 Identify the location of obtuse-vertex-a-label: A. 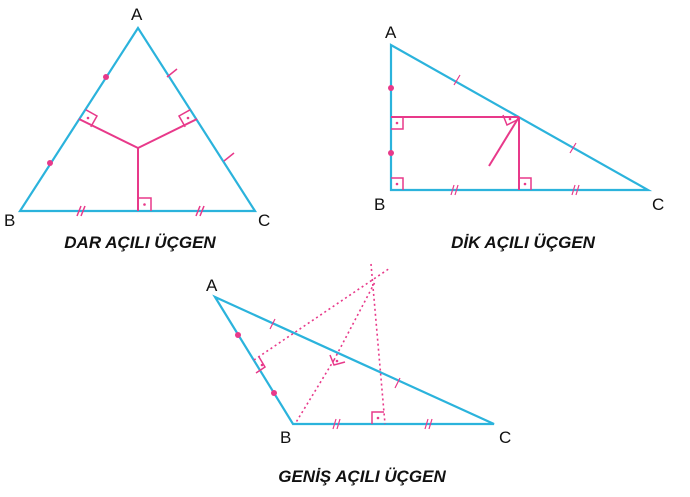
(212, 285).